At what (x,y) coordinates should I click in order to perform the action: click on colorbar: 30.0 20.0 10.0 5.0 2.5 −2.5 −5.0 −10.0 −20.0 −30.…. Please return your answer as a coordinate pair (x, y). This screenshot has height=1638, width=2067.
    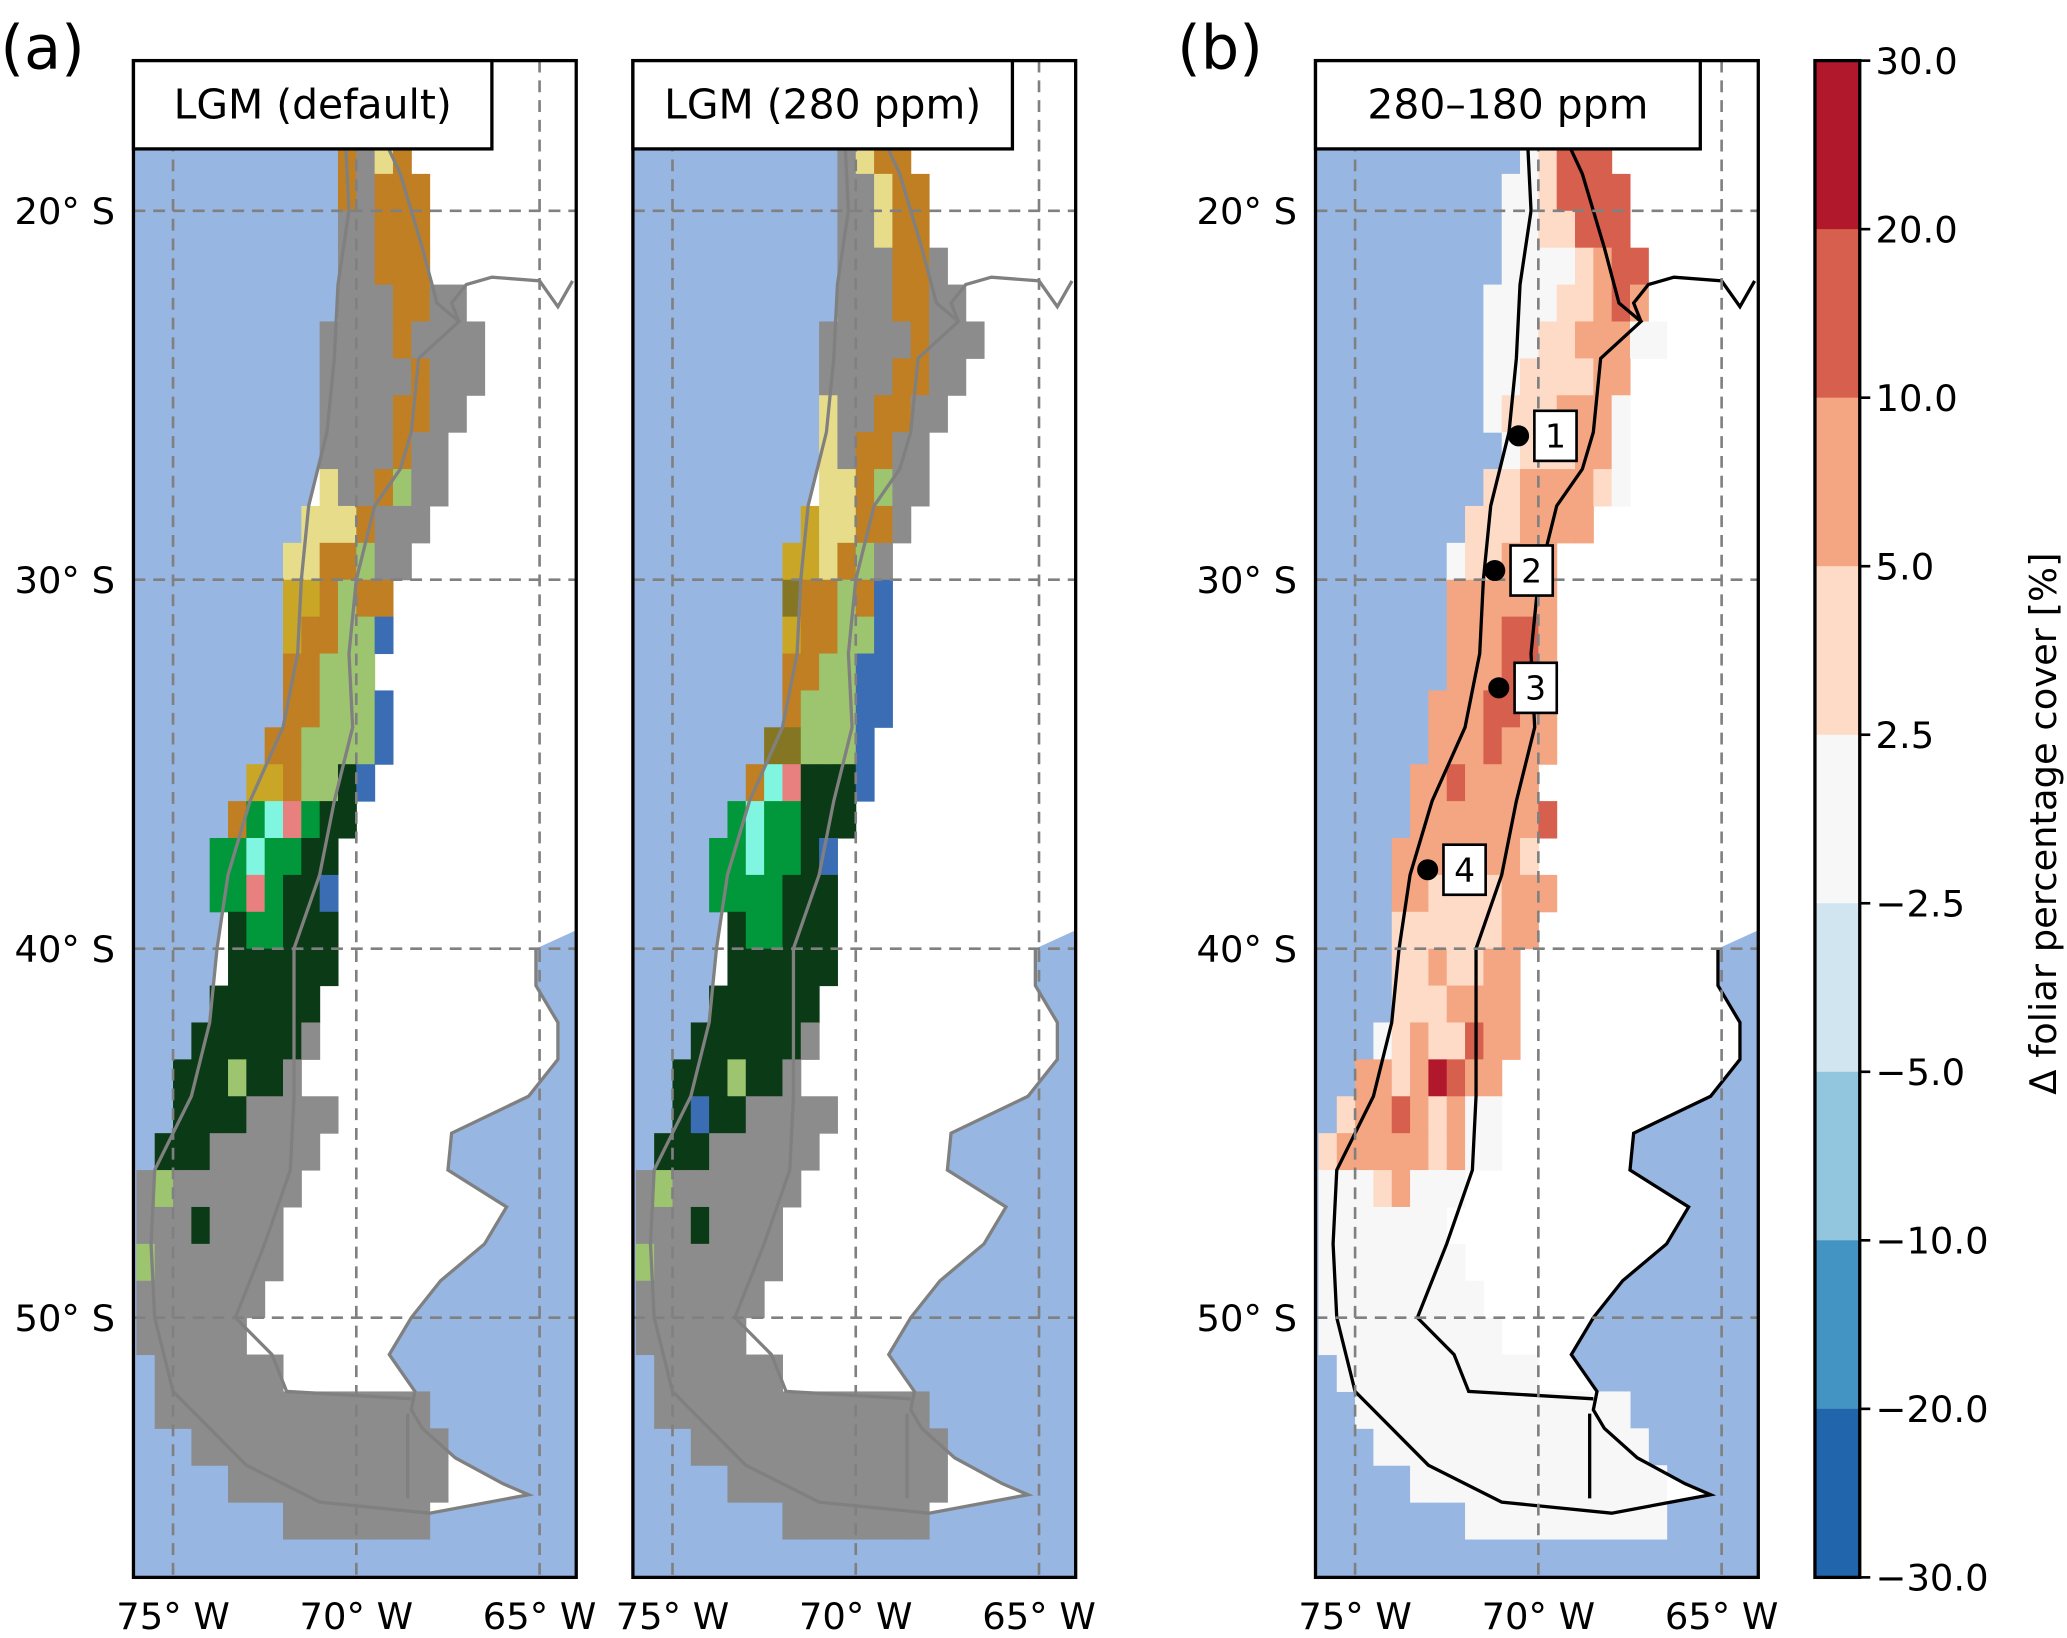
    Looking at the image, I should click on (1901, 820).